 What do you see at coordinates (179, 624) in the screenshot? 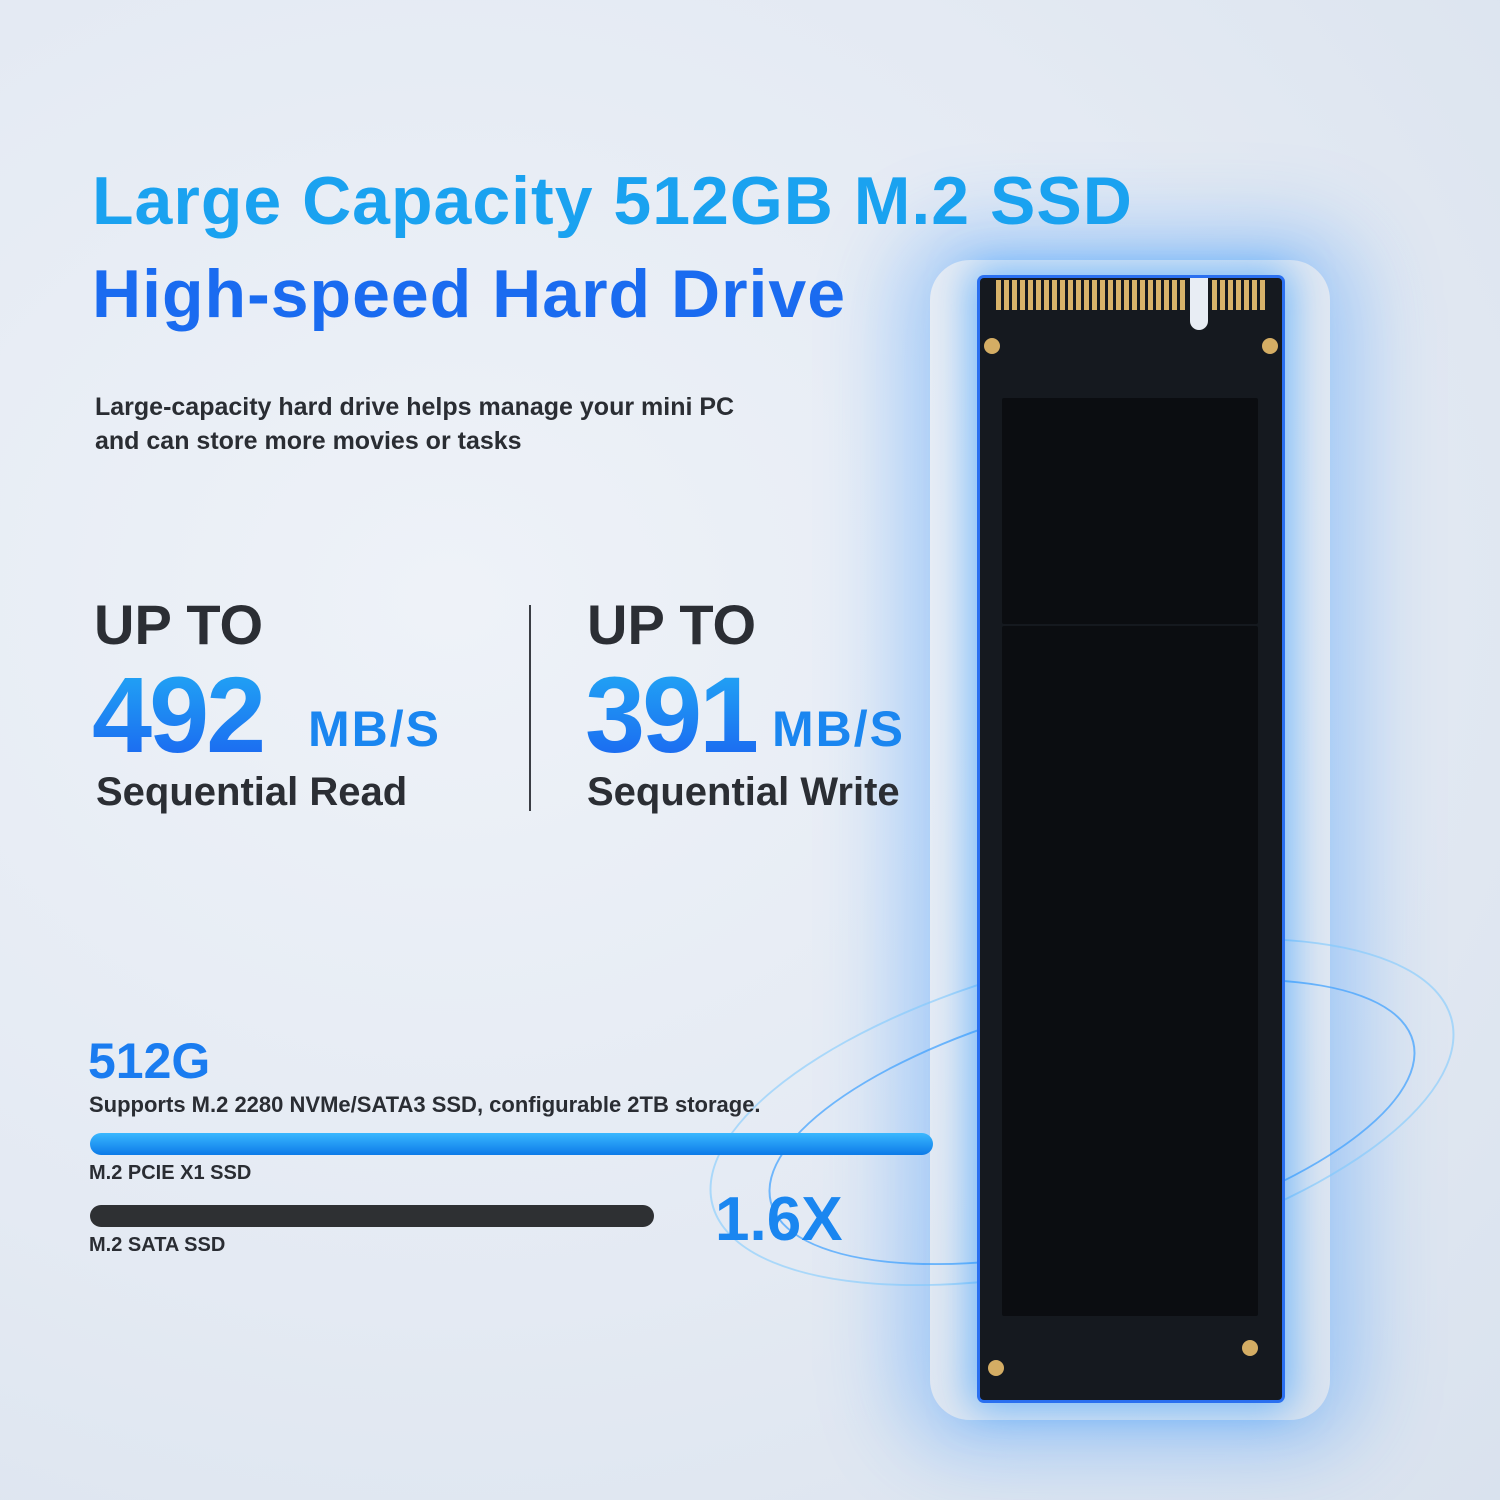
I see `read-prefix: UP TO` at bounding box center [179, 624].